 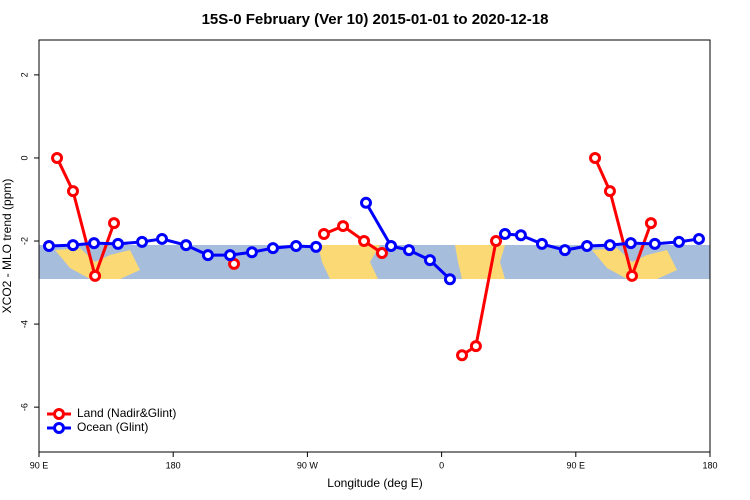 I want to click on x-tick-label: 0, so click(x=441, y=465).